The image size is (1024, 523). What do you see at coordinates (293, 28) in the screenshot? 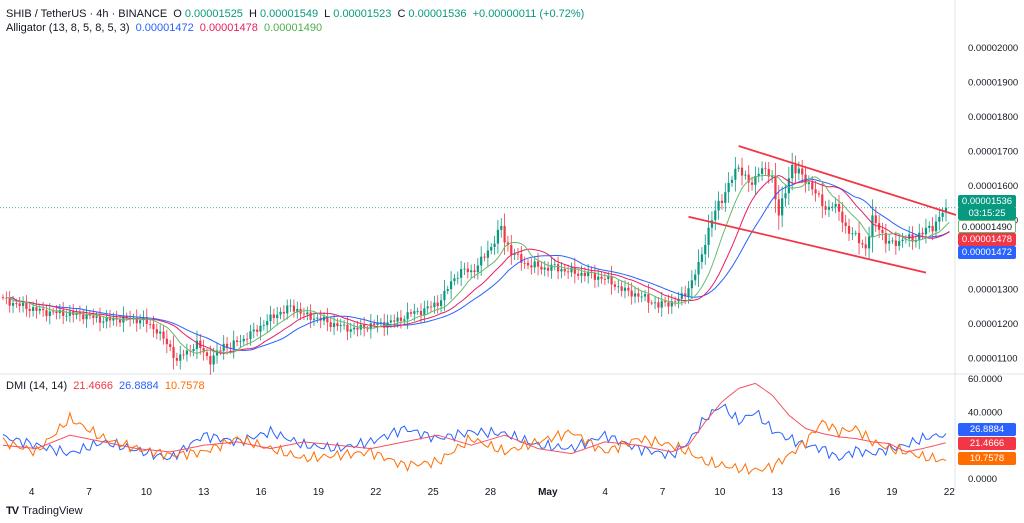
I see `alligator-lips-value: 0.00001490` at bounding box center [293, 28].